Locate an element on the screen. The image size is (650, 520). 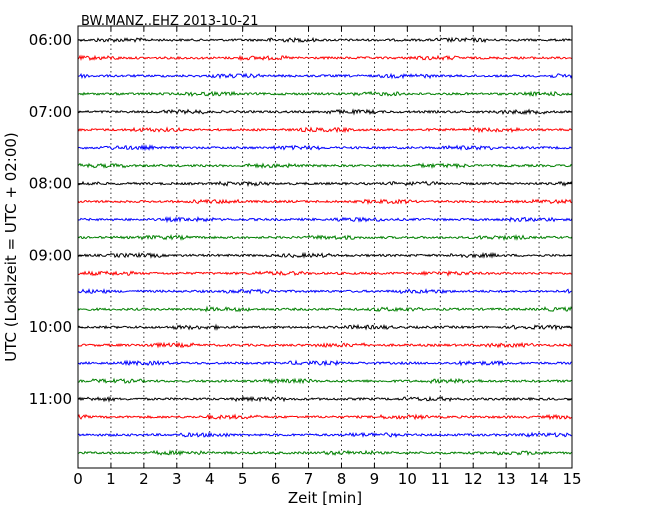
x-tick-label: 3 is located at coordinates (177, 479).